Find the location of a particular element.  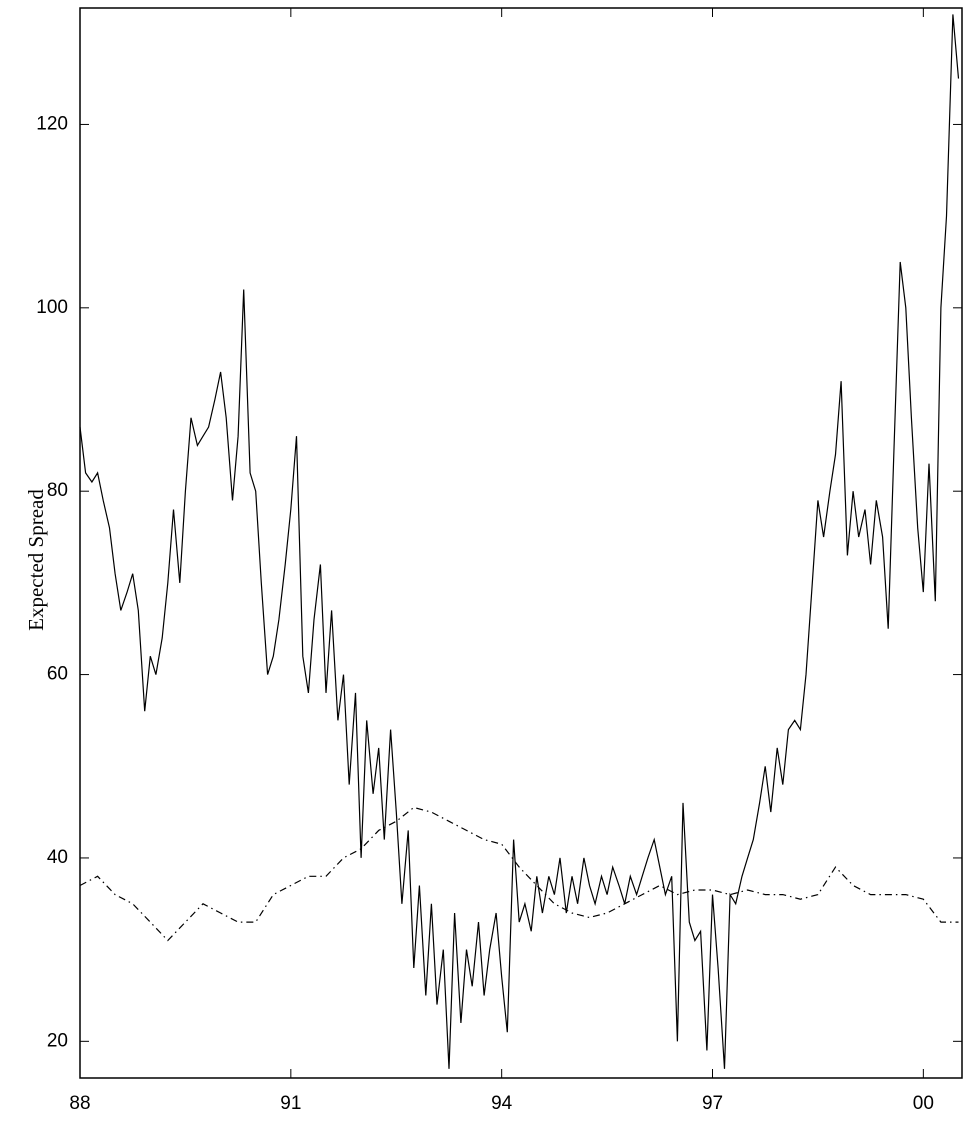

x-tick-label: 88 is located at coordinates (79, 1103).